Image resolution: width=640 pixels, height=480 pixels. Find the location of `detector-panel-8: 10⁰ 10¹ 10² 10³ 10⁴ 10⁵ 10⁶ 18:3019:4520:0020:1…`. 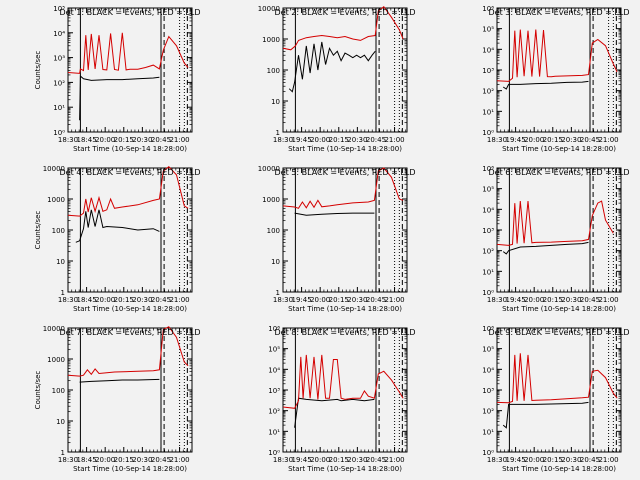

detector-panel-8: 10⁰ 10¹ 10² 10³ 10⁴ 10⁵ 10⁶ 18:3019:4520:0020:1… is located at coordinates (341, 399).